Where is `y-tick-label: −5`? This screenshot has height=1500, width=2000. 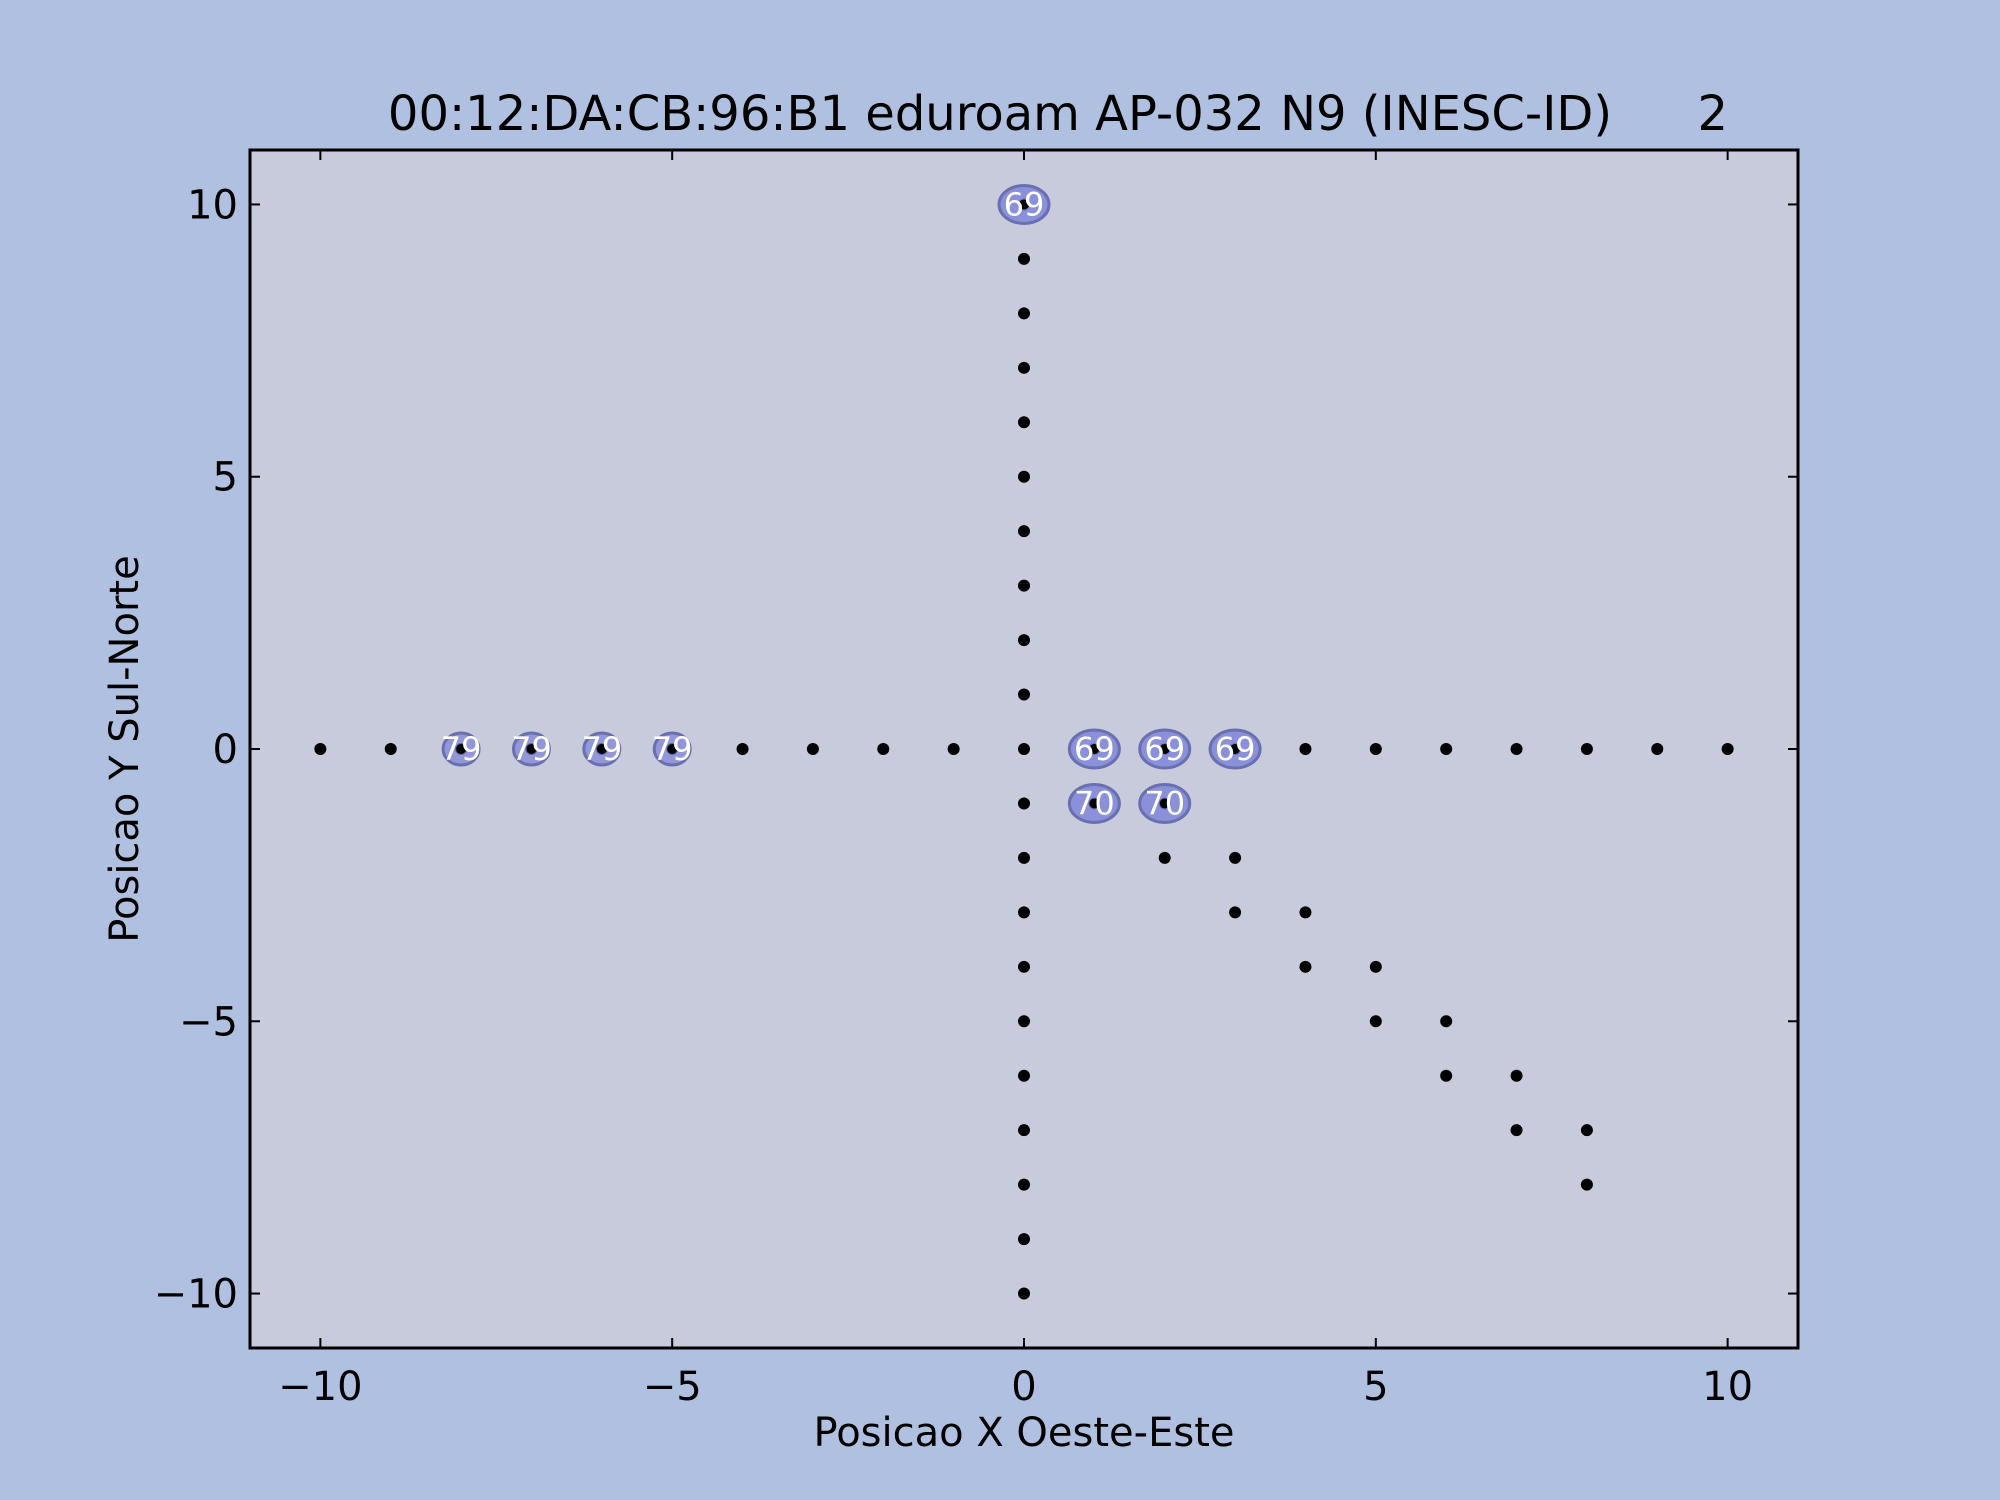 y-tick-label: −5 is located at coordinates (208, 1022).